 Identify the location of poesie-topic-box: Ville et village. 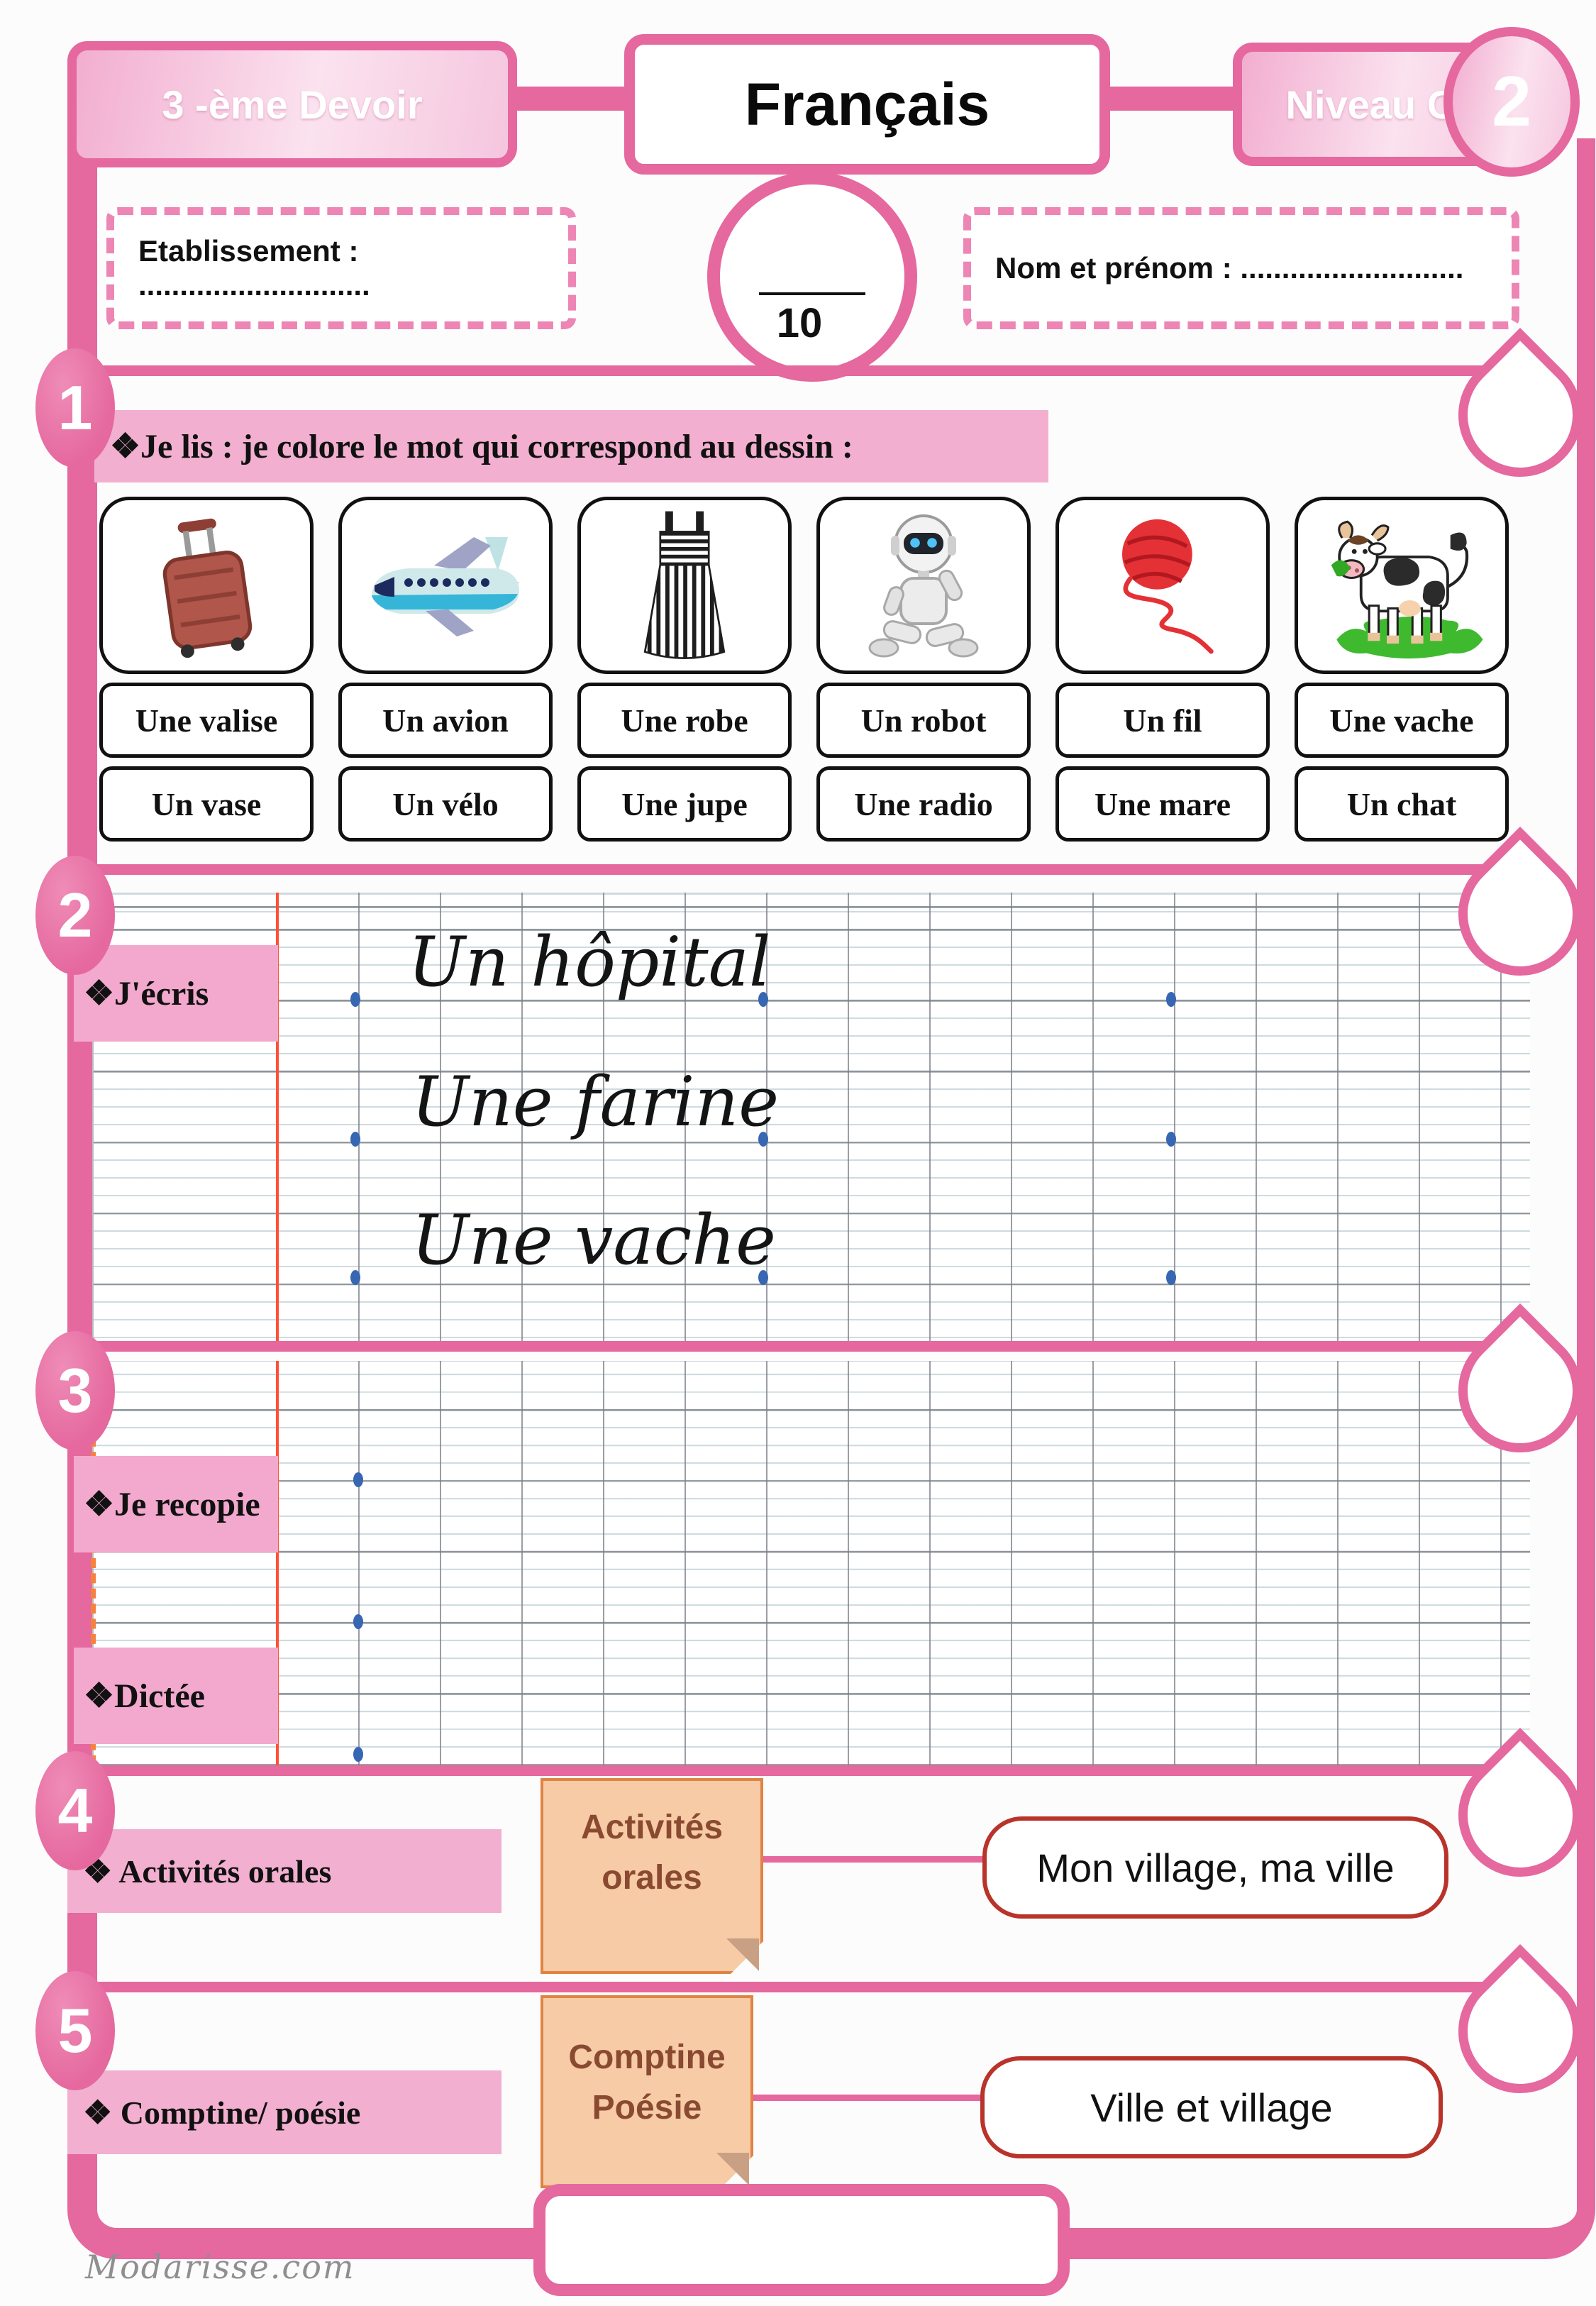
(1211, 2107).